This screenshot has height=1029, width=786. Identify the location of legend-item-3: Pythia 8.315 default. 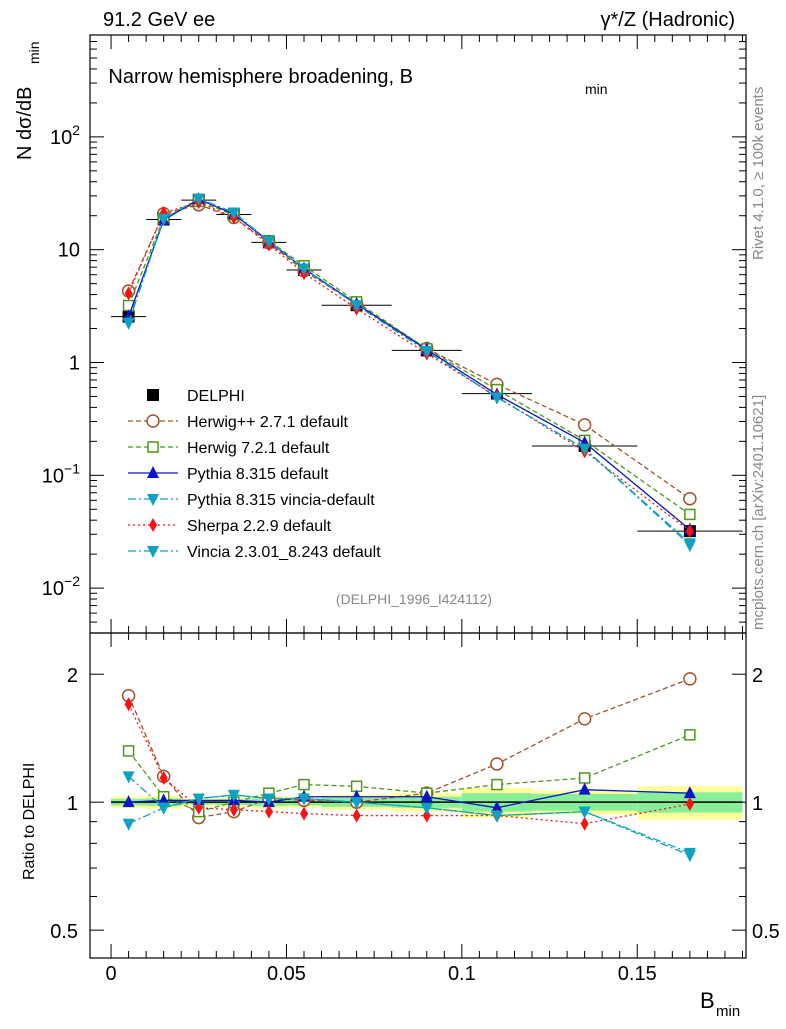
(228, 474).